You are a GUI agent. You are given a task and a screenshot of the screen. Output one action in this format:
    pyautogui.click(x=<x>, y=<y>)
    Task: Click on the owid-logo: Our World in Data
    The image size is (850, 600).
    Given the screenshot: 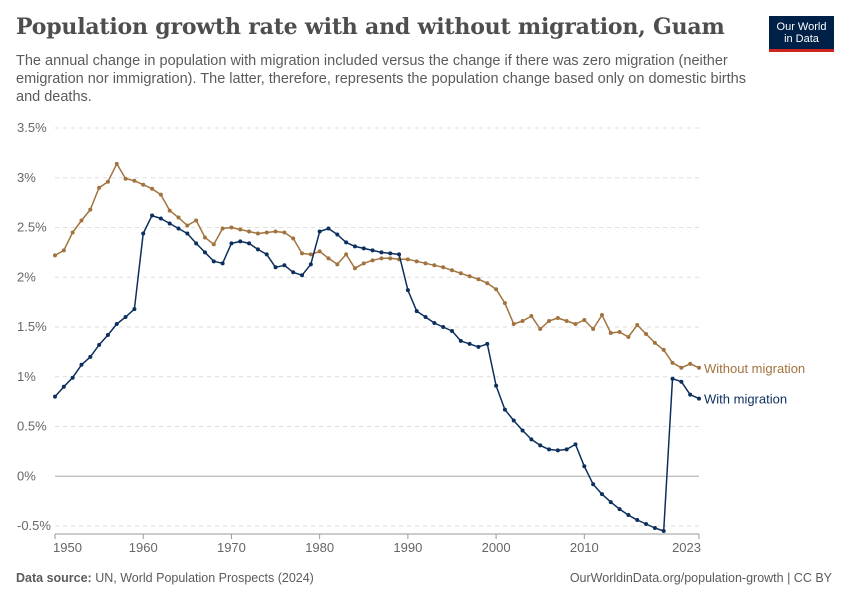 What is the action you would take?
    pyautogui.click(x=801, y=34)
    